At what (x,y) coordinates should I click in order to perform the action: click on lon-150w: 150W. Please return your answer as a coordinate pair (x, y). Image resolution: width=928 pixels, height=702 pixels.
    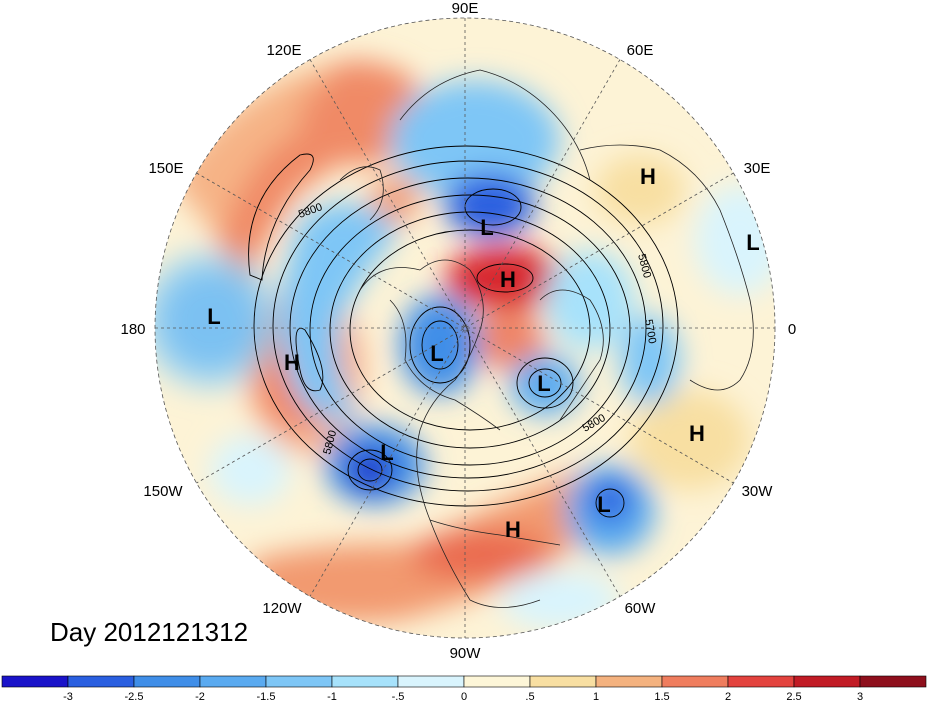
    Looking at the image, I should click on (163, 491).